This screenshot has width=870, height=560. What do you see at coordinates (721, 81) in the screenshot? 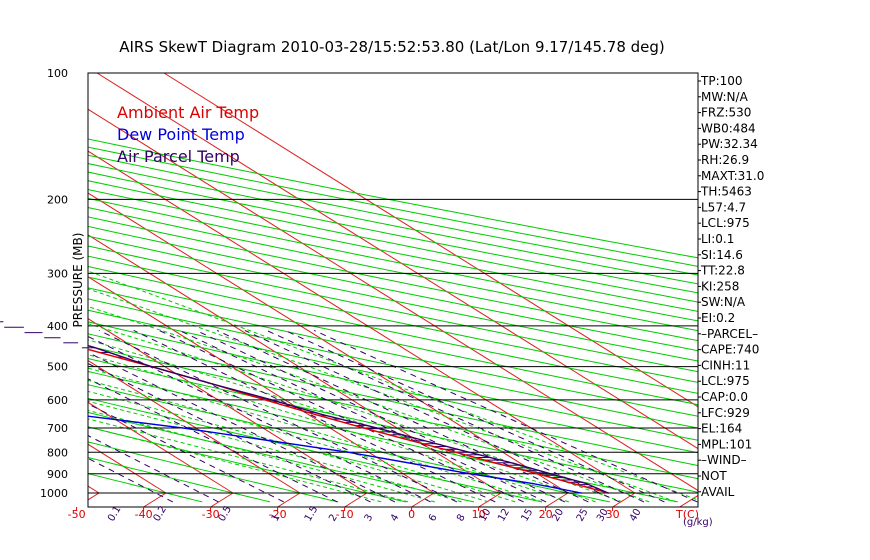
I see `stat-label: TP:100` at bounding box center [721, 81].